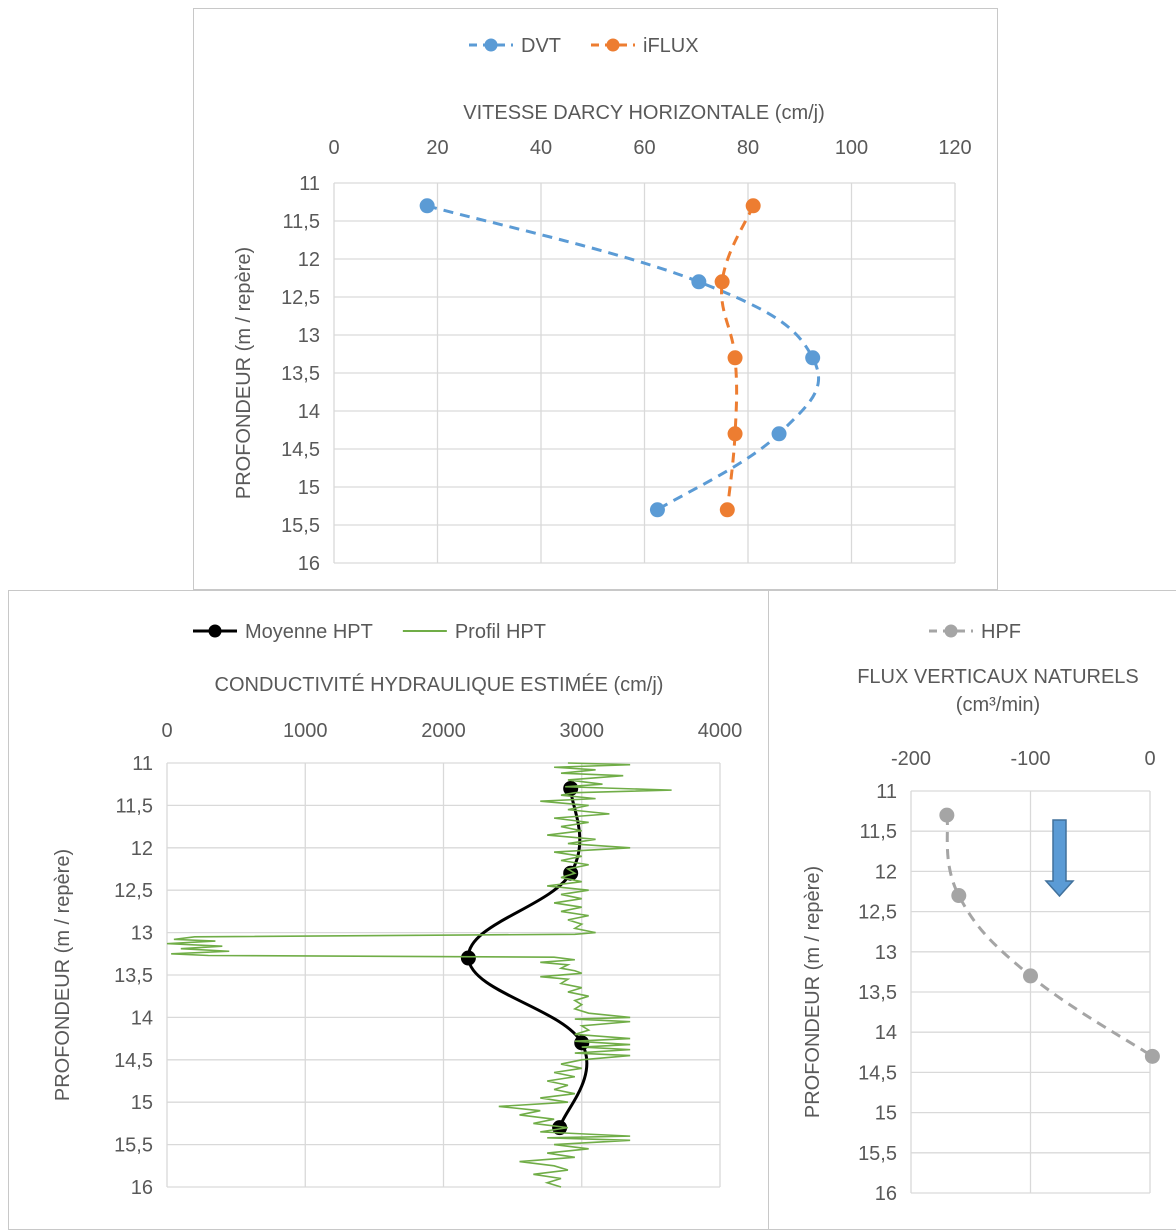 The width and height of the screenshot is (1176, 1231). I want to click on x-tick-label: 60, so click(644, 148).